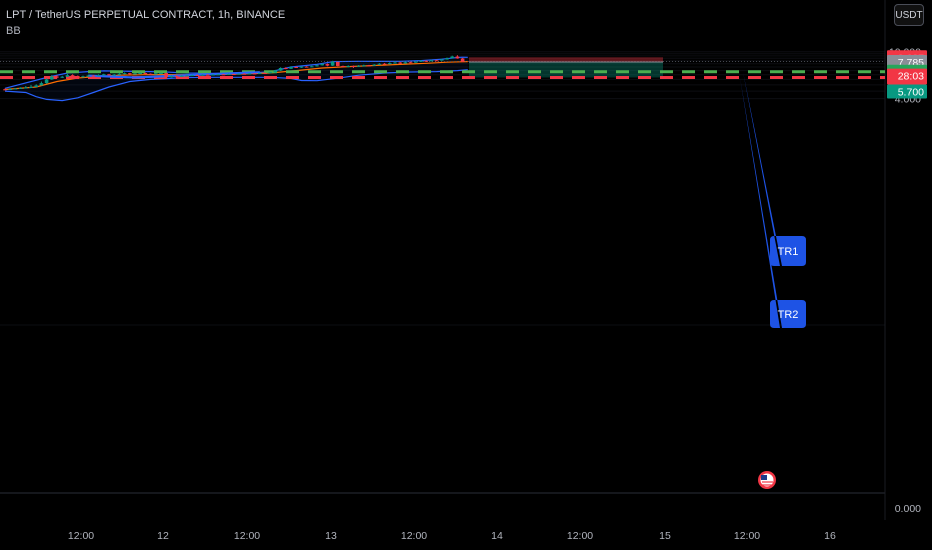 The height and width of the screenshot is (550, 932). What do you see at coordinates (163, 536) in the screenshot?
I see `time-tick-label: 12` at bounding box center [163, 536].